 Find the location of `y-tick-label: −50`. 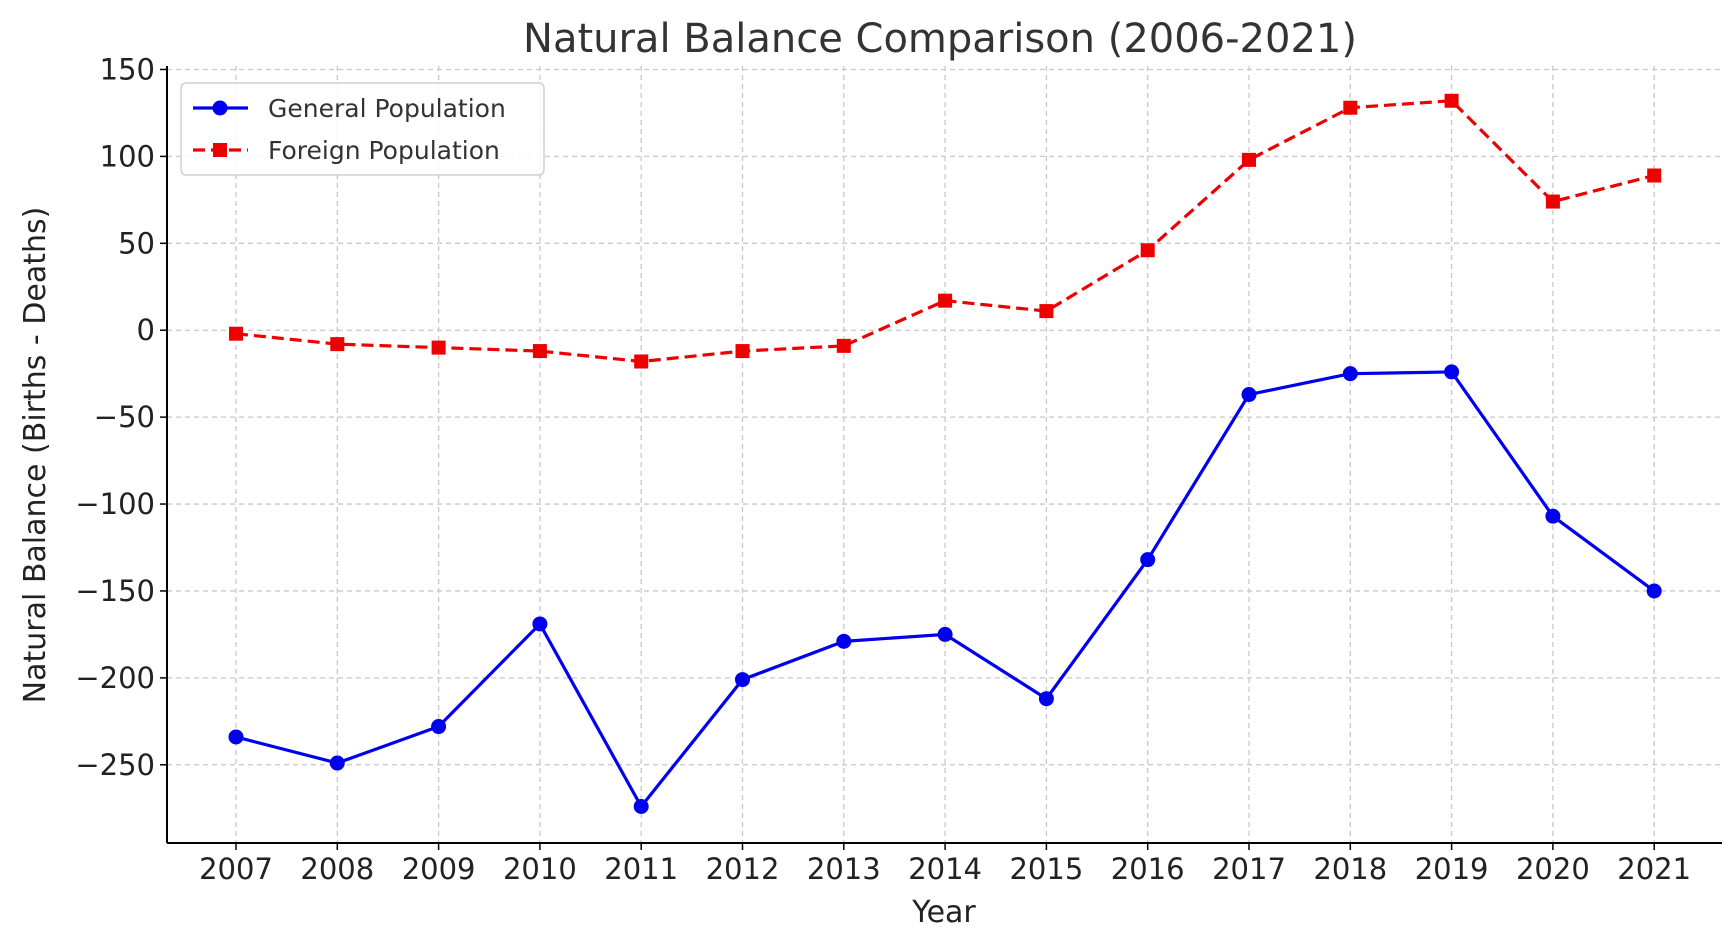

y-tick-label: −50 is located at coordinates (124, 417).